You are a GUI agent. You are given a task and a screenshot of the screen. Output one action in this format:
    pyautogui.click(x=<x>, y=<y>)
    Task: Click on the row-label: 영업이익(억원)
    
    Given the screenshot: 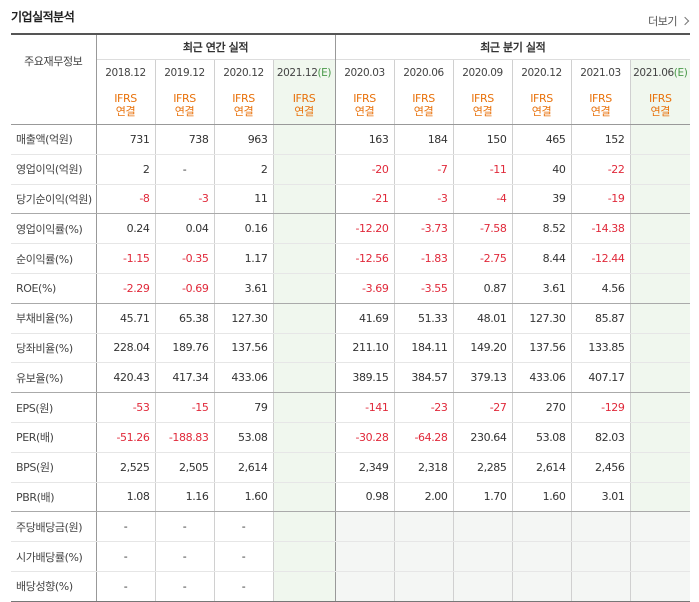 What is the action you would take?
    pyautogui.click(x=53, y=169)
    